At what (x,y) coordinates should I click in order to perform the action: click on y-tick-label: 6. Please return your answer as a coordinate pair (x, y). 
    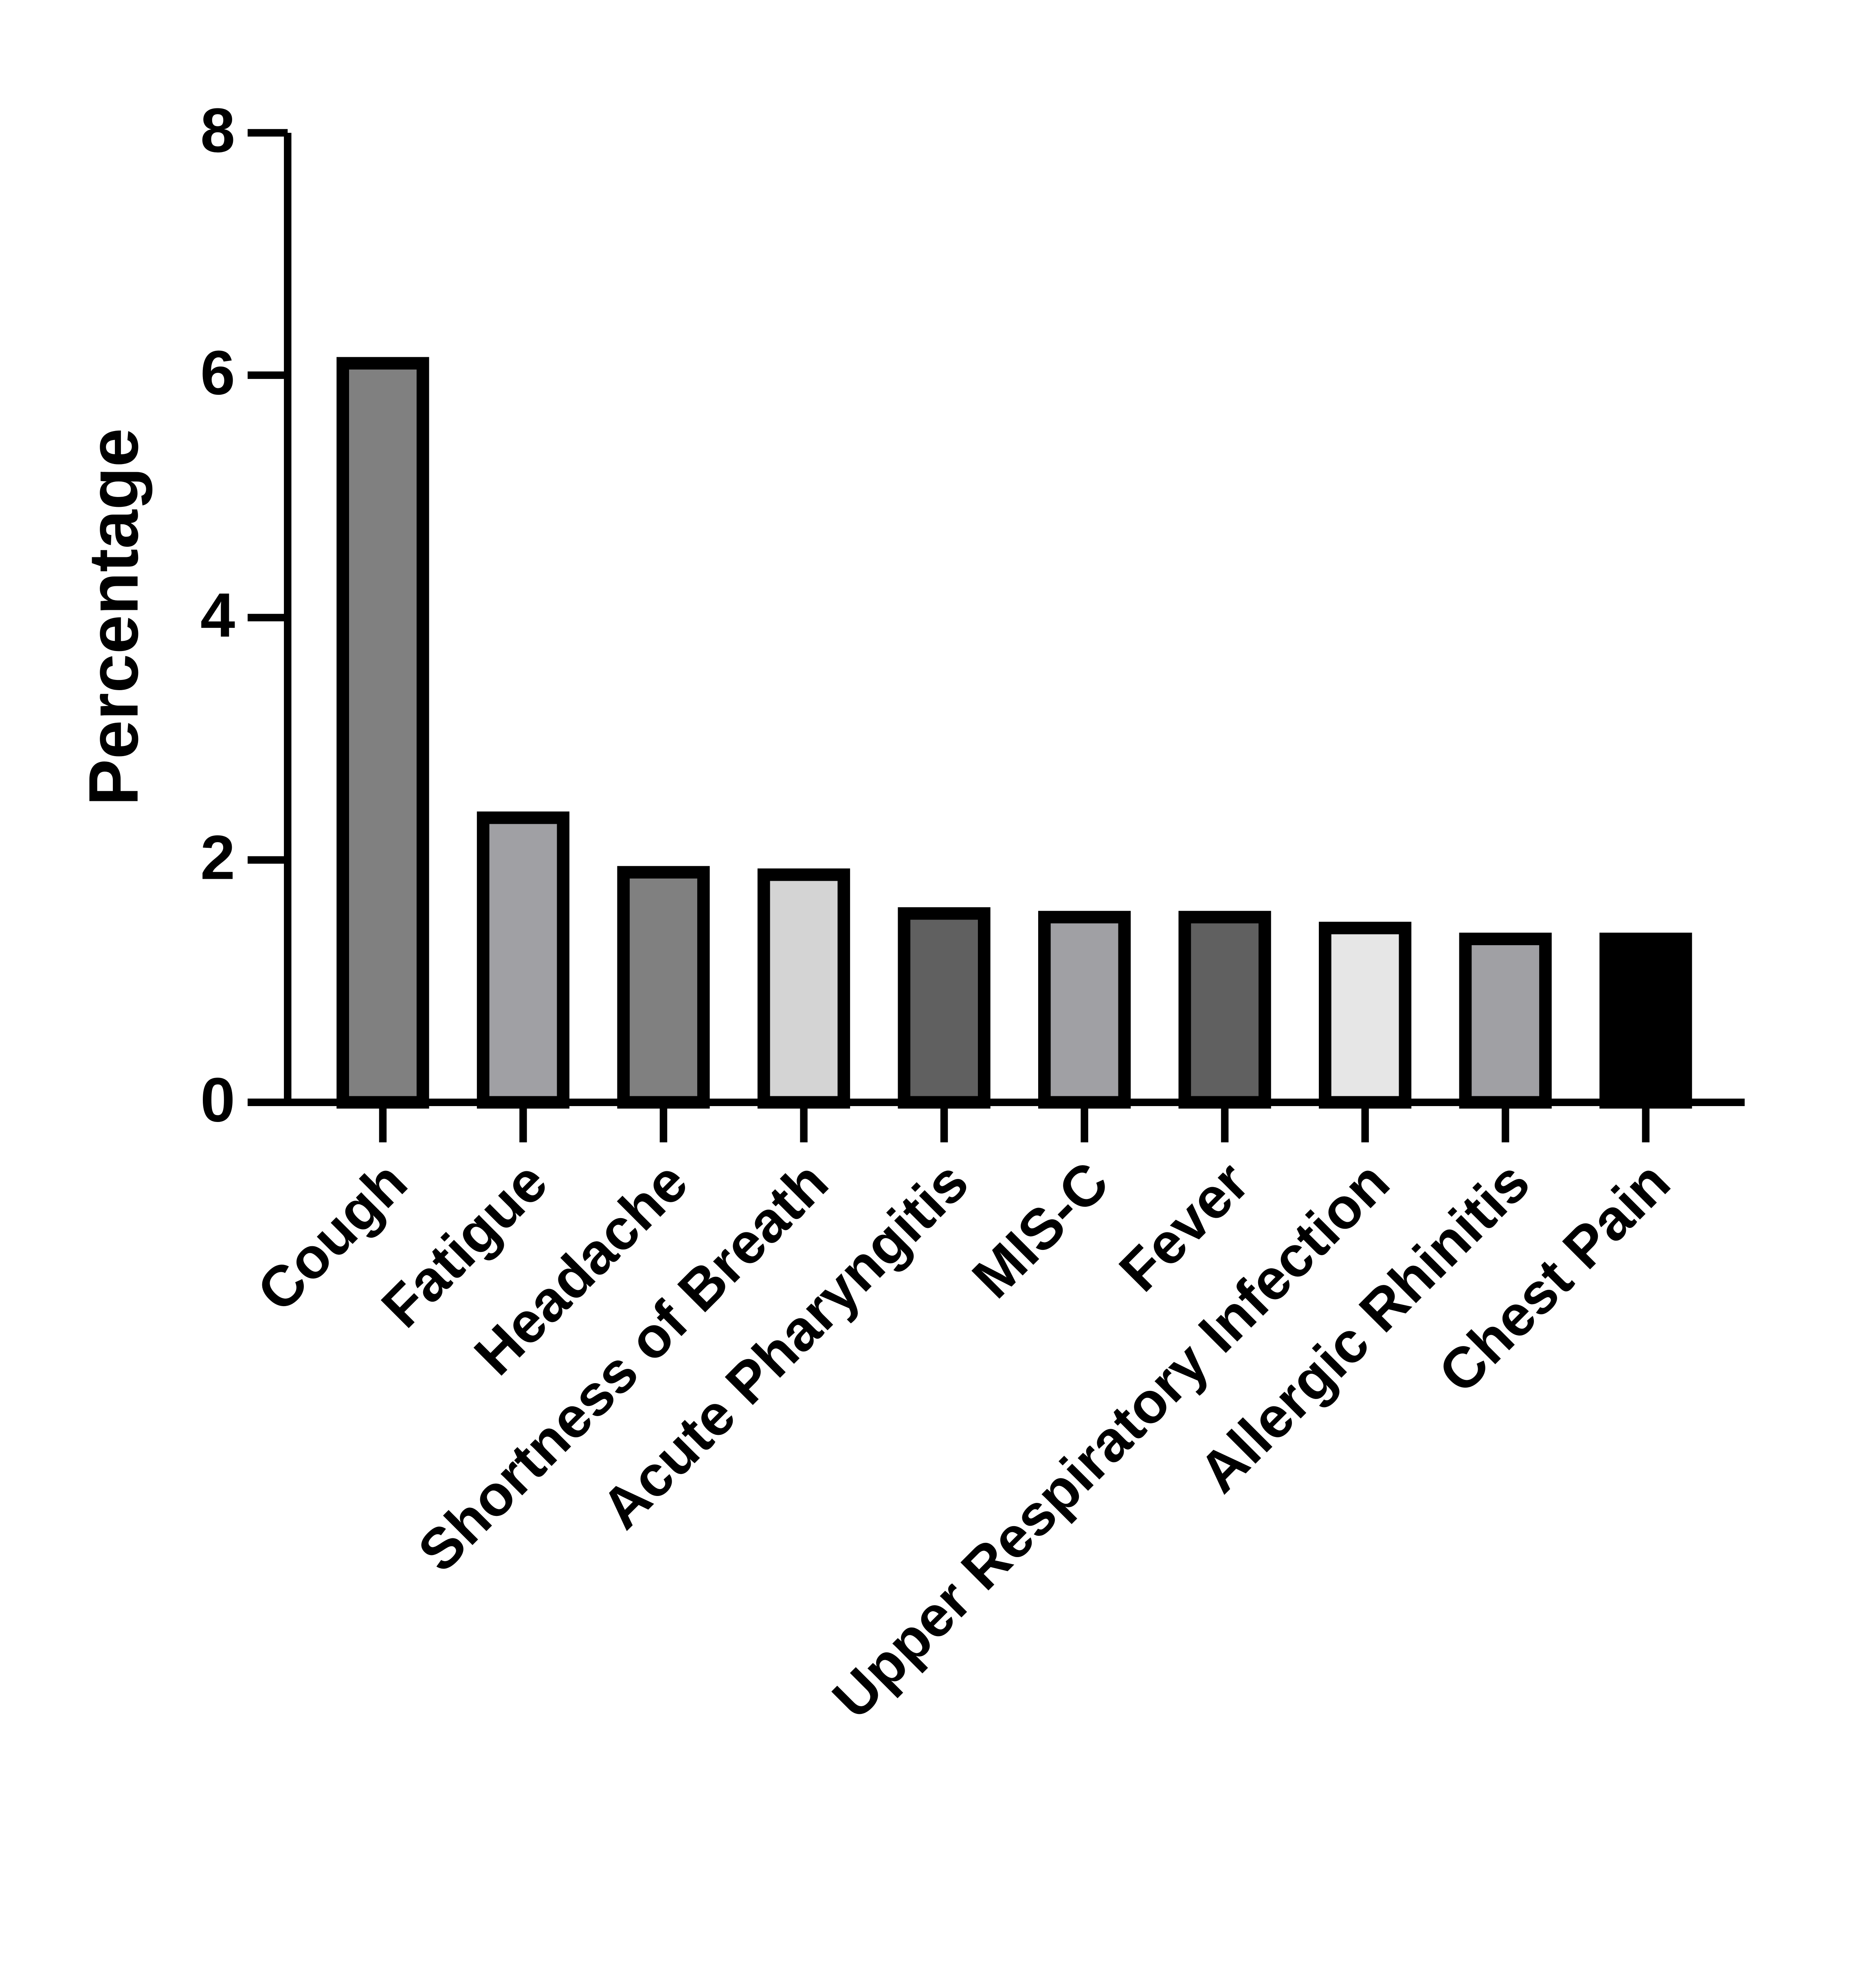
    Looking at the image, I should click on (218, 373).